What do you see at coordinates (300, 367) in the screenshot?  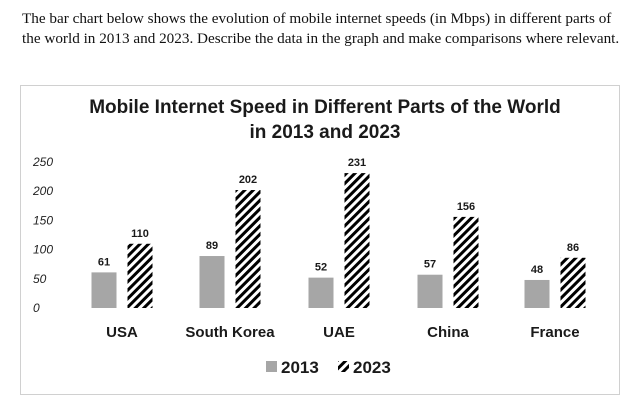 I see `legend-label-2013: 2013` at bounding box center [300, 367].